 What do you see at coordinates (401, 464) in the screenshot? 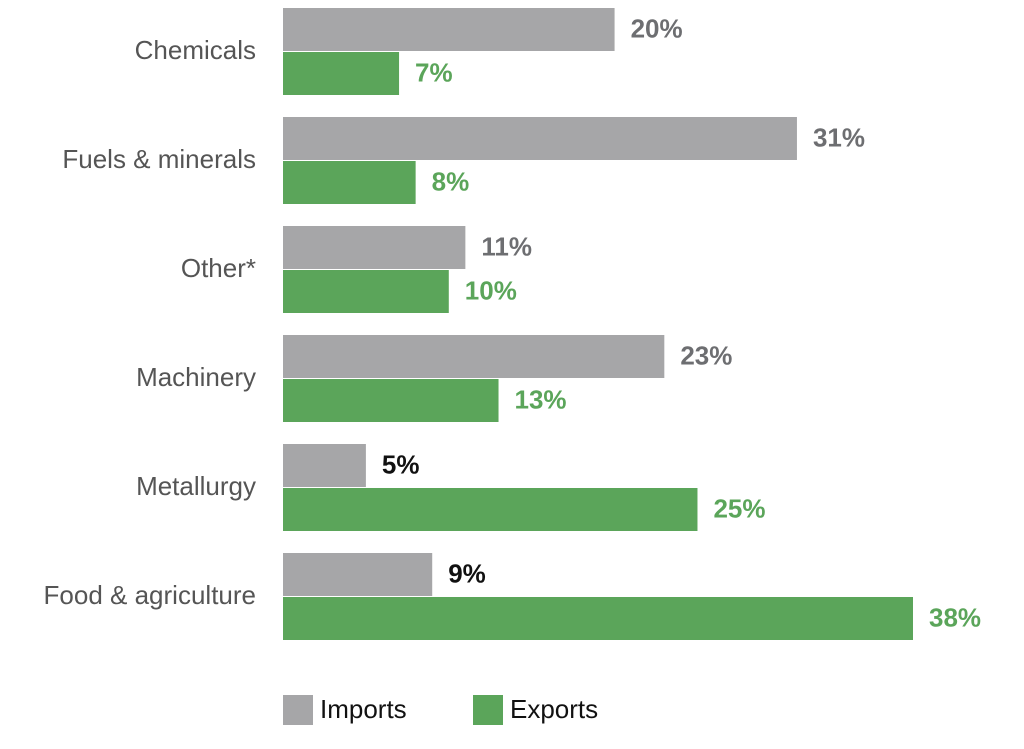
I see `value-label: 5%` at bounding box center [401, 464].